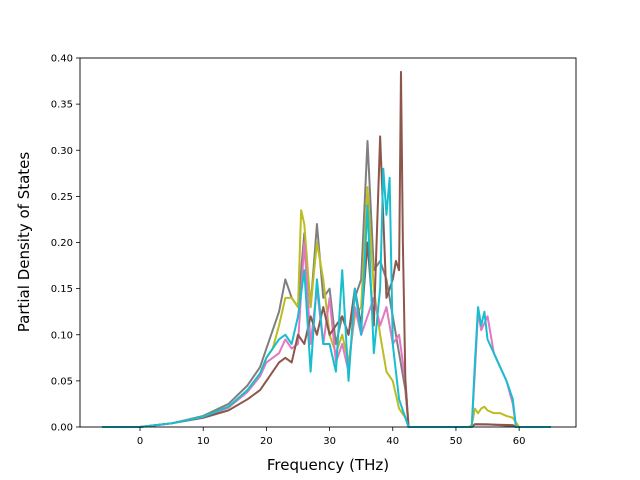 The image size is (640, 480). Describe the element at coordinates (392, 441) in the screenshot. I see `x-tick-label: 40` at that location.